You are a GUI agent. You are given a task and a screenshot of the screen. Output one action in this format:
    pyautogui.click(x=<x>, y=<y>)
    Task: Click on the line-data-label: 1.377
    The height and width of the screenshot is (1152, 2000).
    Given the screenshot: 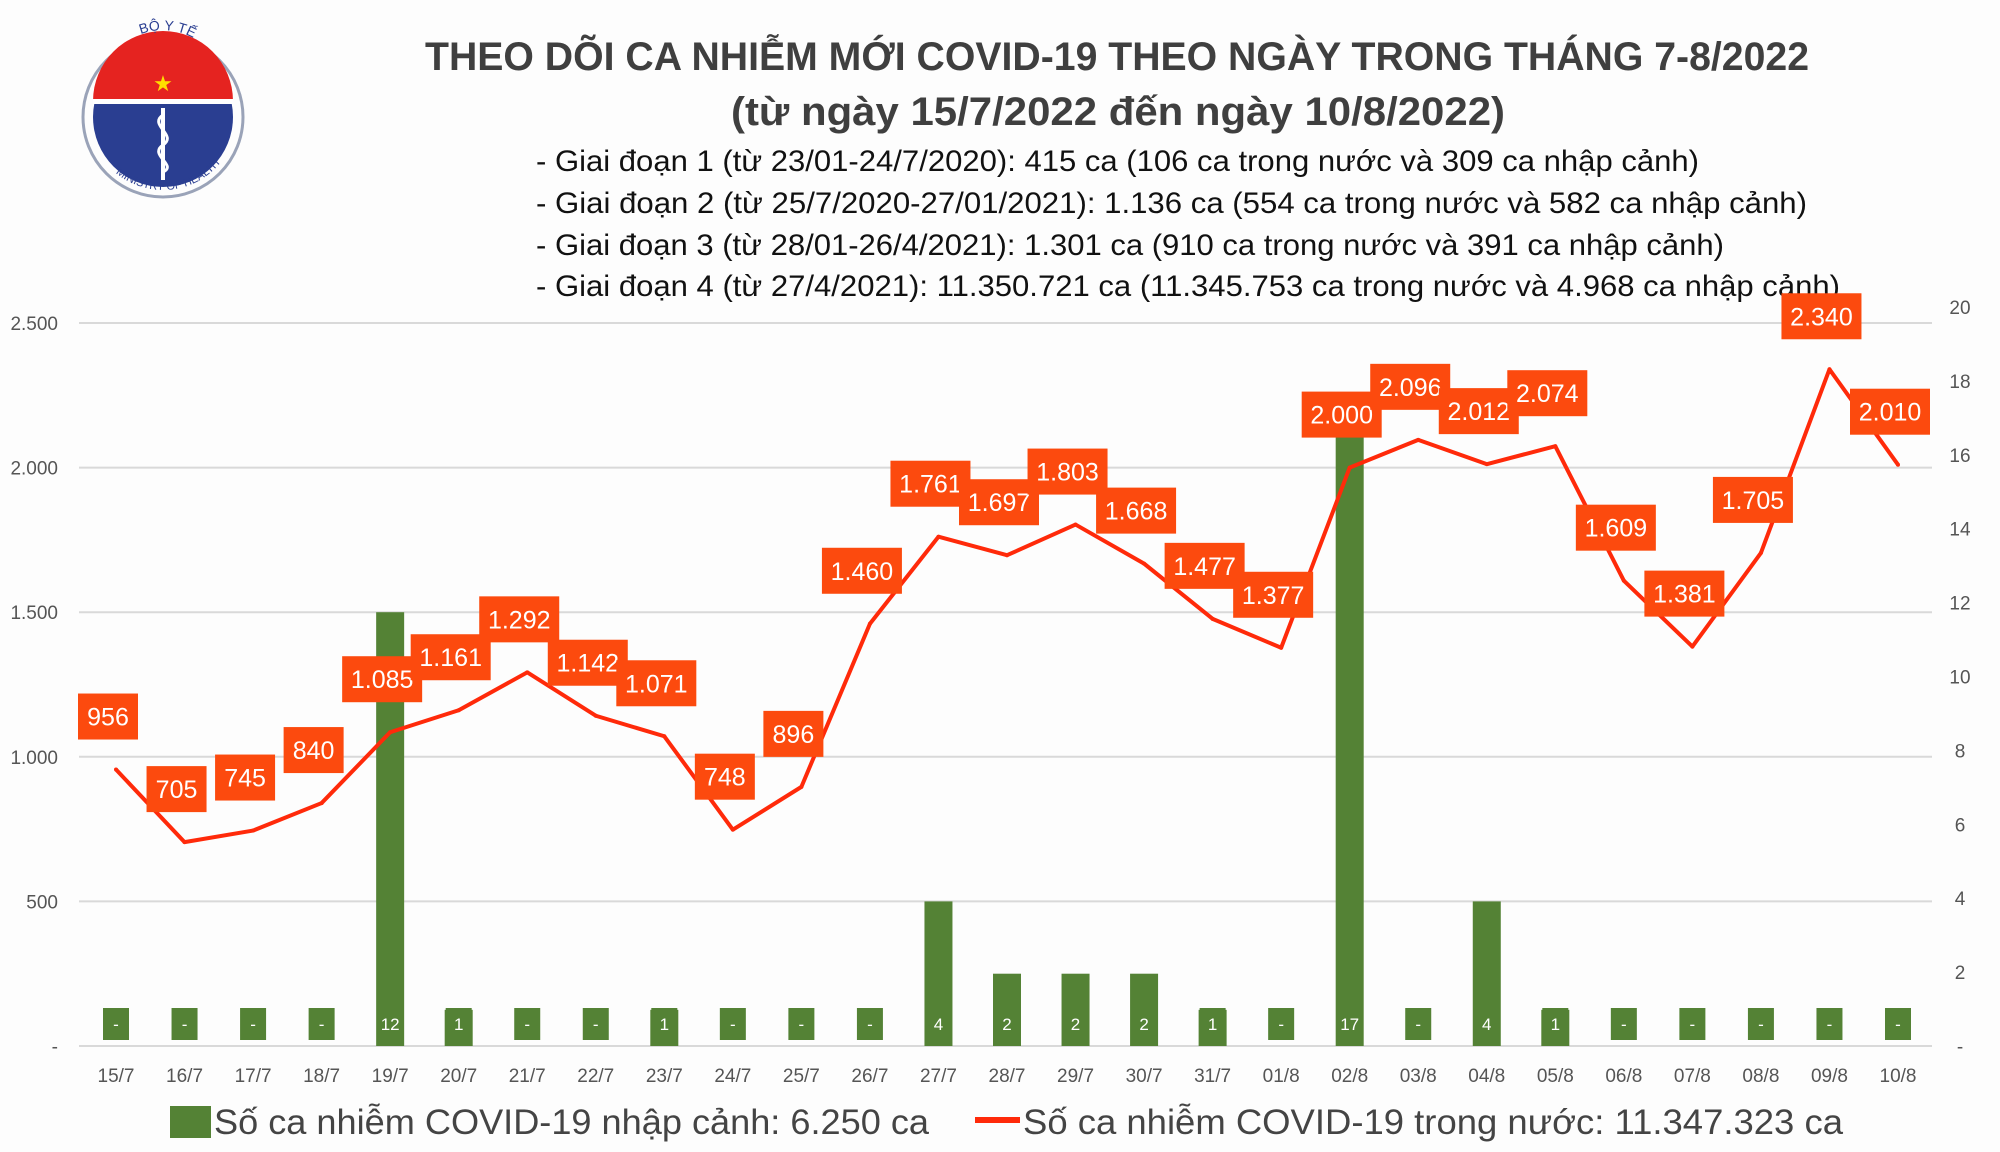 What is the action you would take?
    pyautogui.click(x=1273, y=596)
    